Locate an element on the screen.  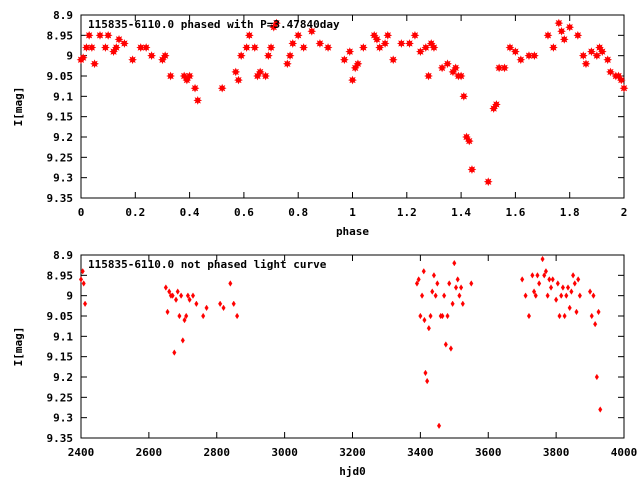
chart-1-y-tick-label: 9.1 is located at coordinates (63, 96).